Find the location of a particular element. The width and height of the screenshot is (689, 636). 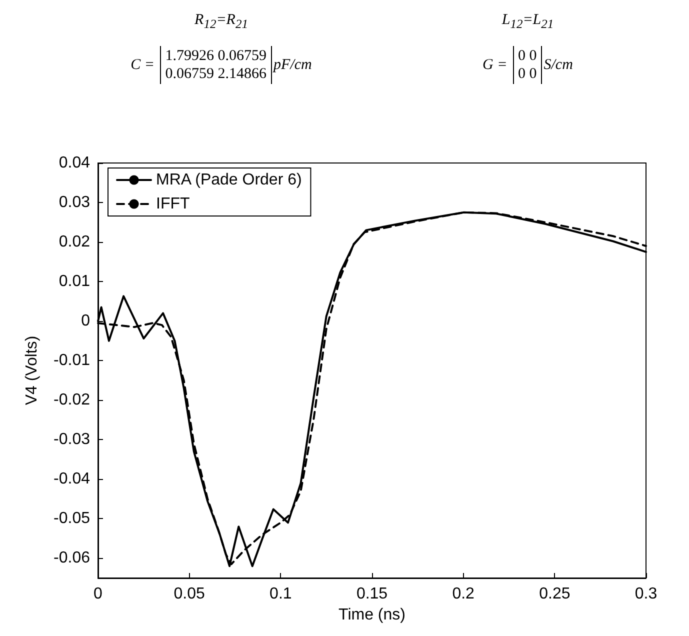

y-tick-label: 0.04 is located at coordinates (74, 163).